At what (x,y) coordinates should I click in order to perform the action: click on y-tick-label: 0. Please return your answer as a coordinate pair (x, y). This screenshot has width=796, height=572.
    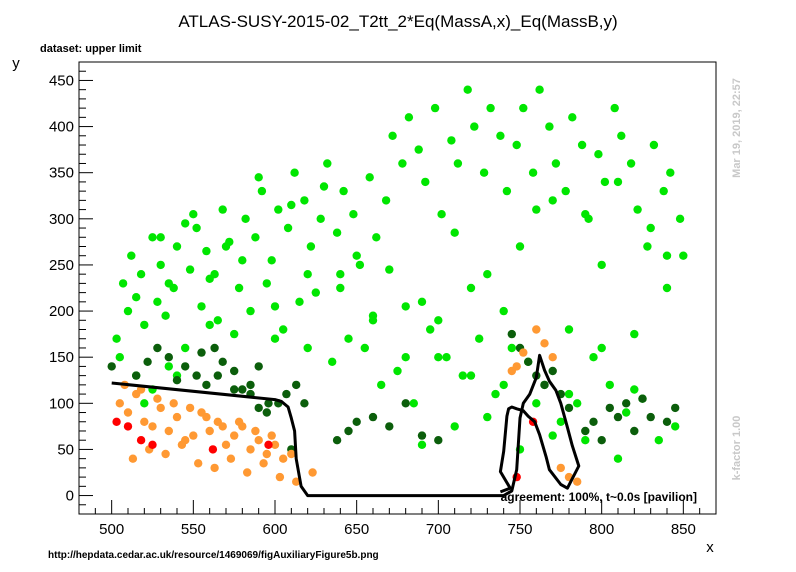
    Looking at the image, I should click on (70, 496).